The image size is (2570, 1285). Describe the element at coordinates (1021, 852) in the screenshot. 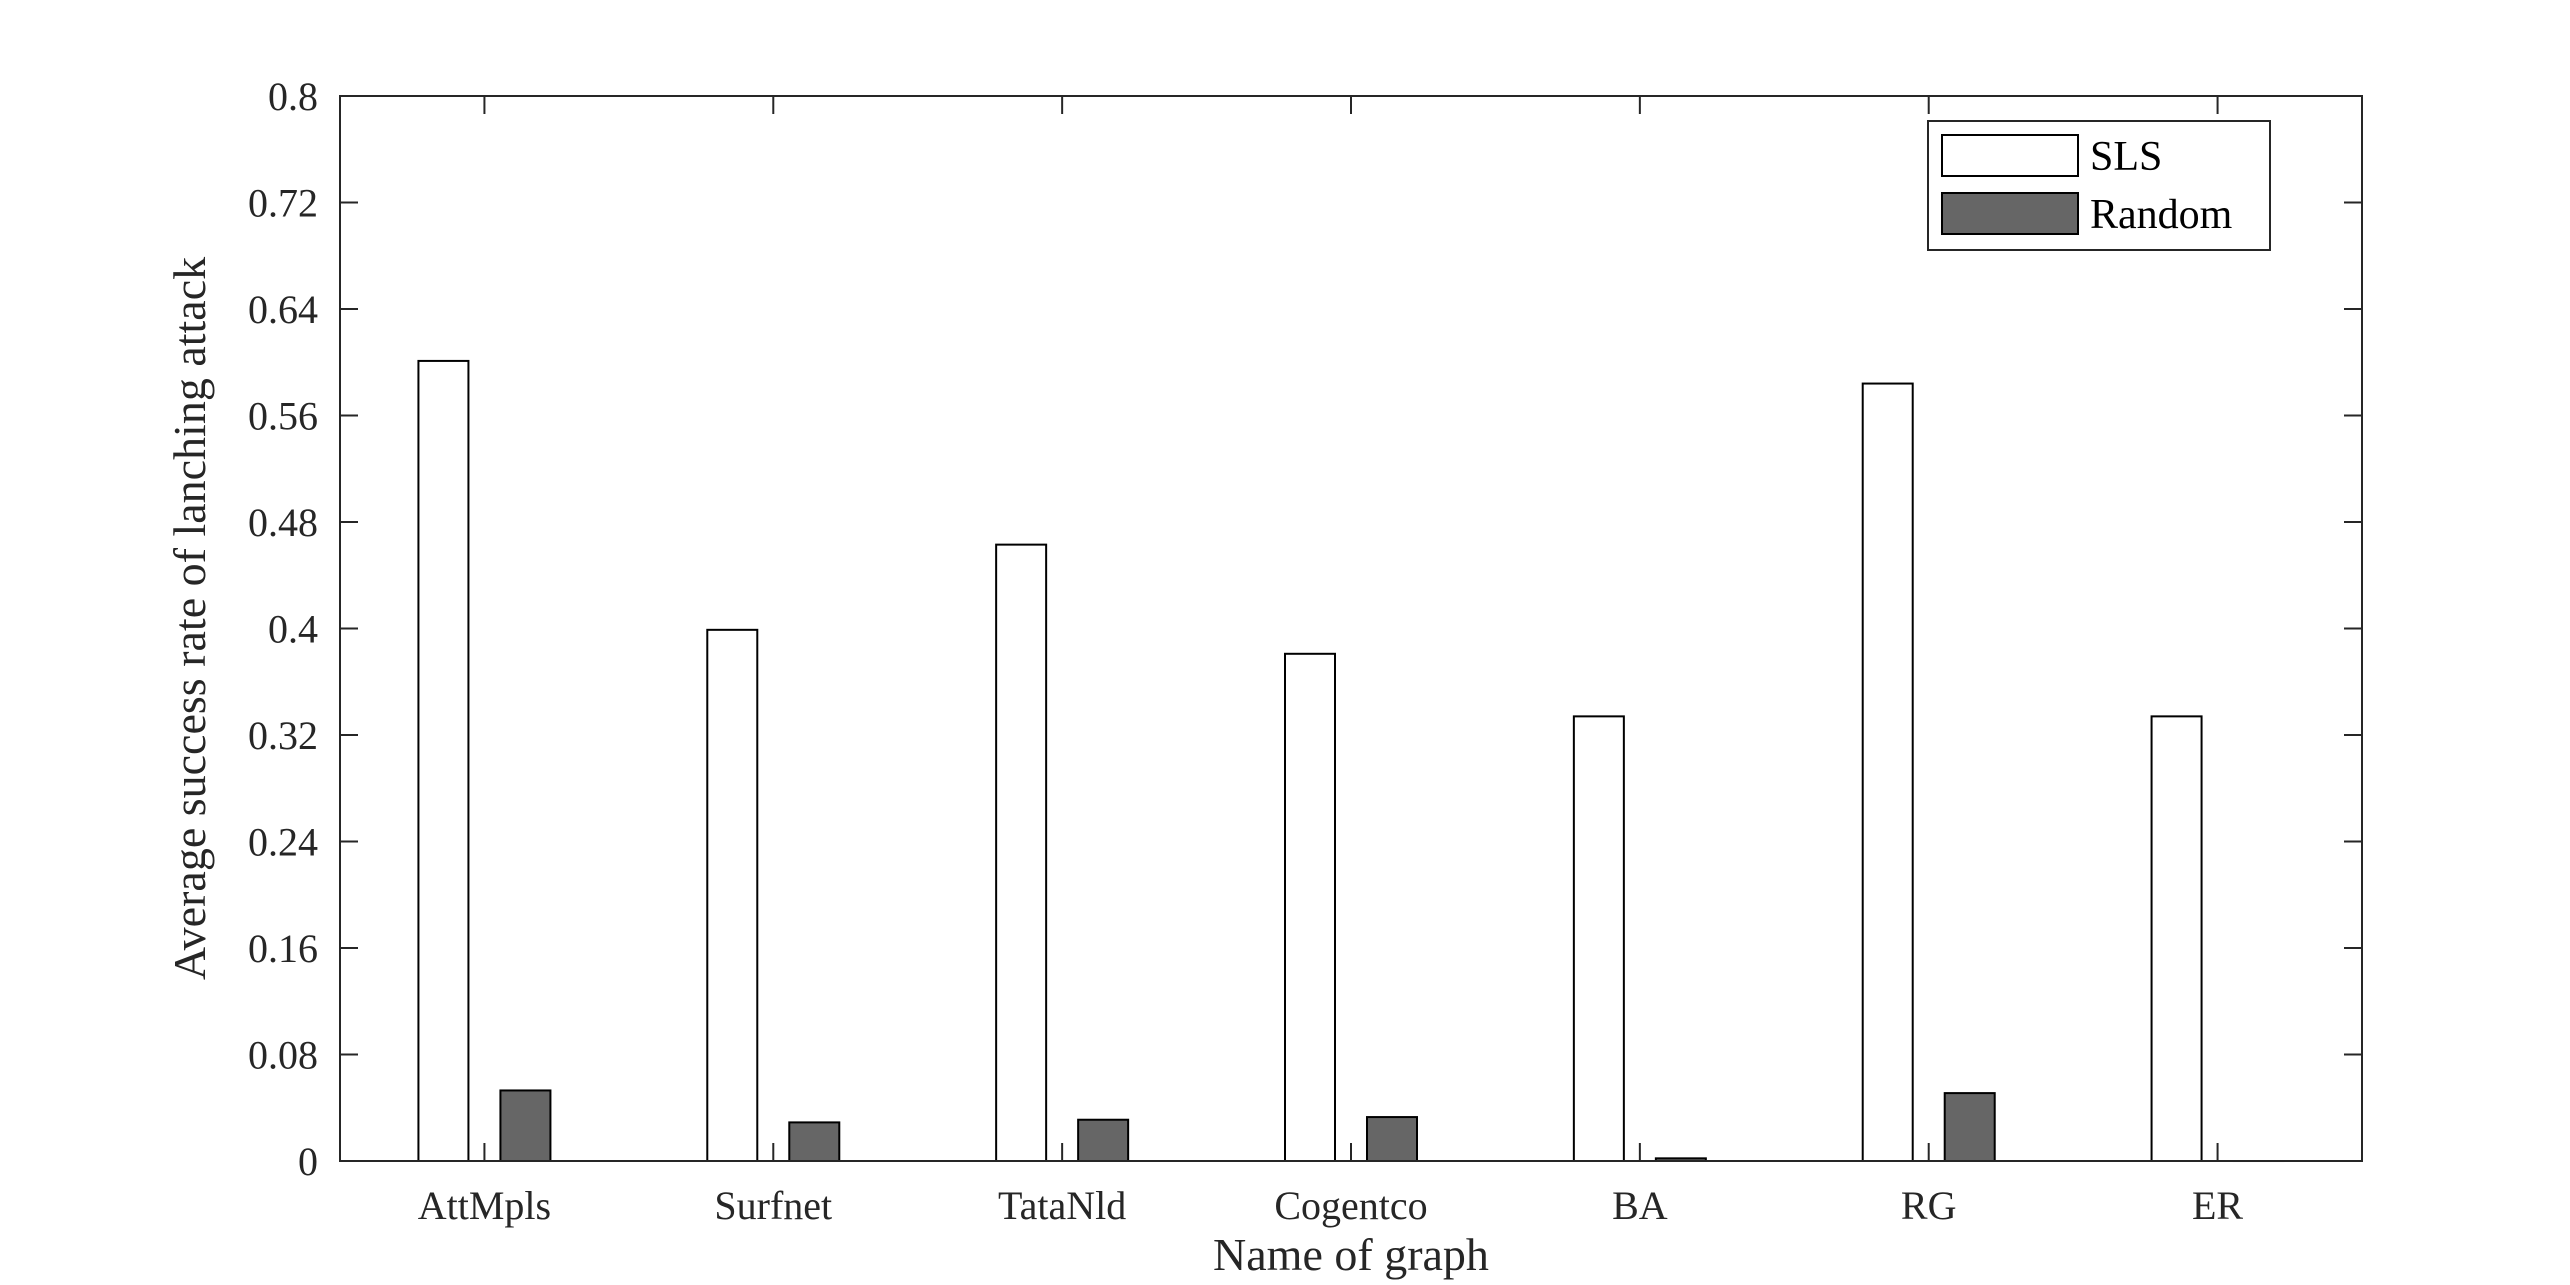

I see `bar-sls-tatanld` at that location.